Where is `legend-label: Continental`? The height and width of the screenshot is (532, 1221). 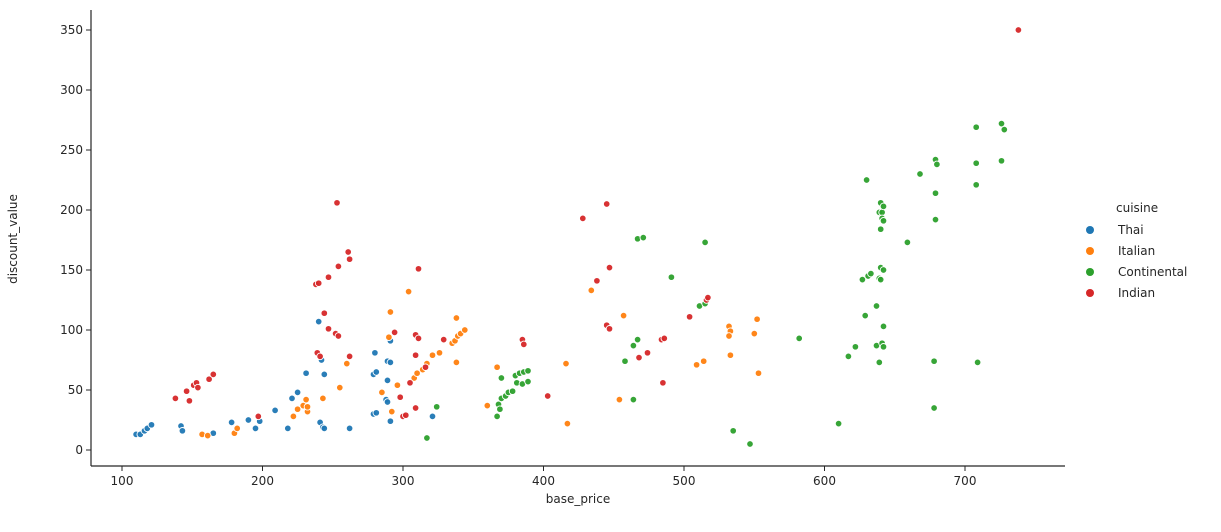 legend-label: Continental is located at coordinates (1153, 271).